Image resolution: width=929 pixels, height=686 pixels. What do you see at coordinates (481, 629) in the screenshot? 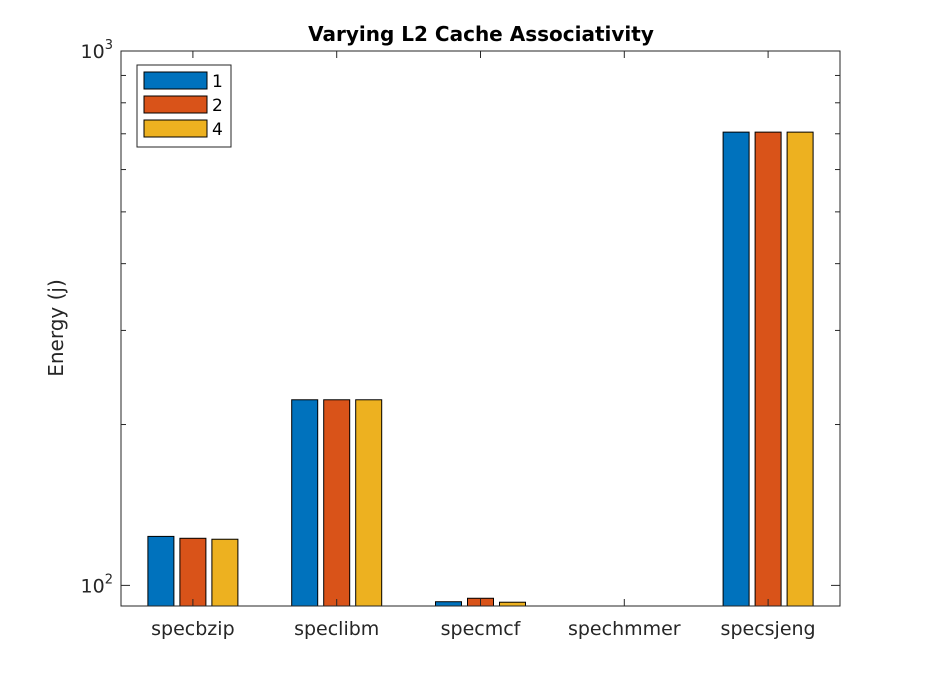
I see `x-tick-label: specmcf` at bounding box center [481, 629].